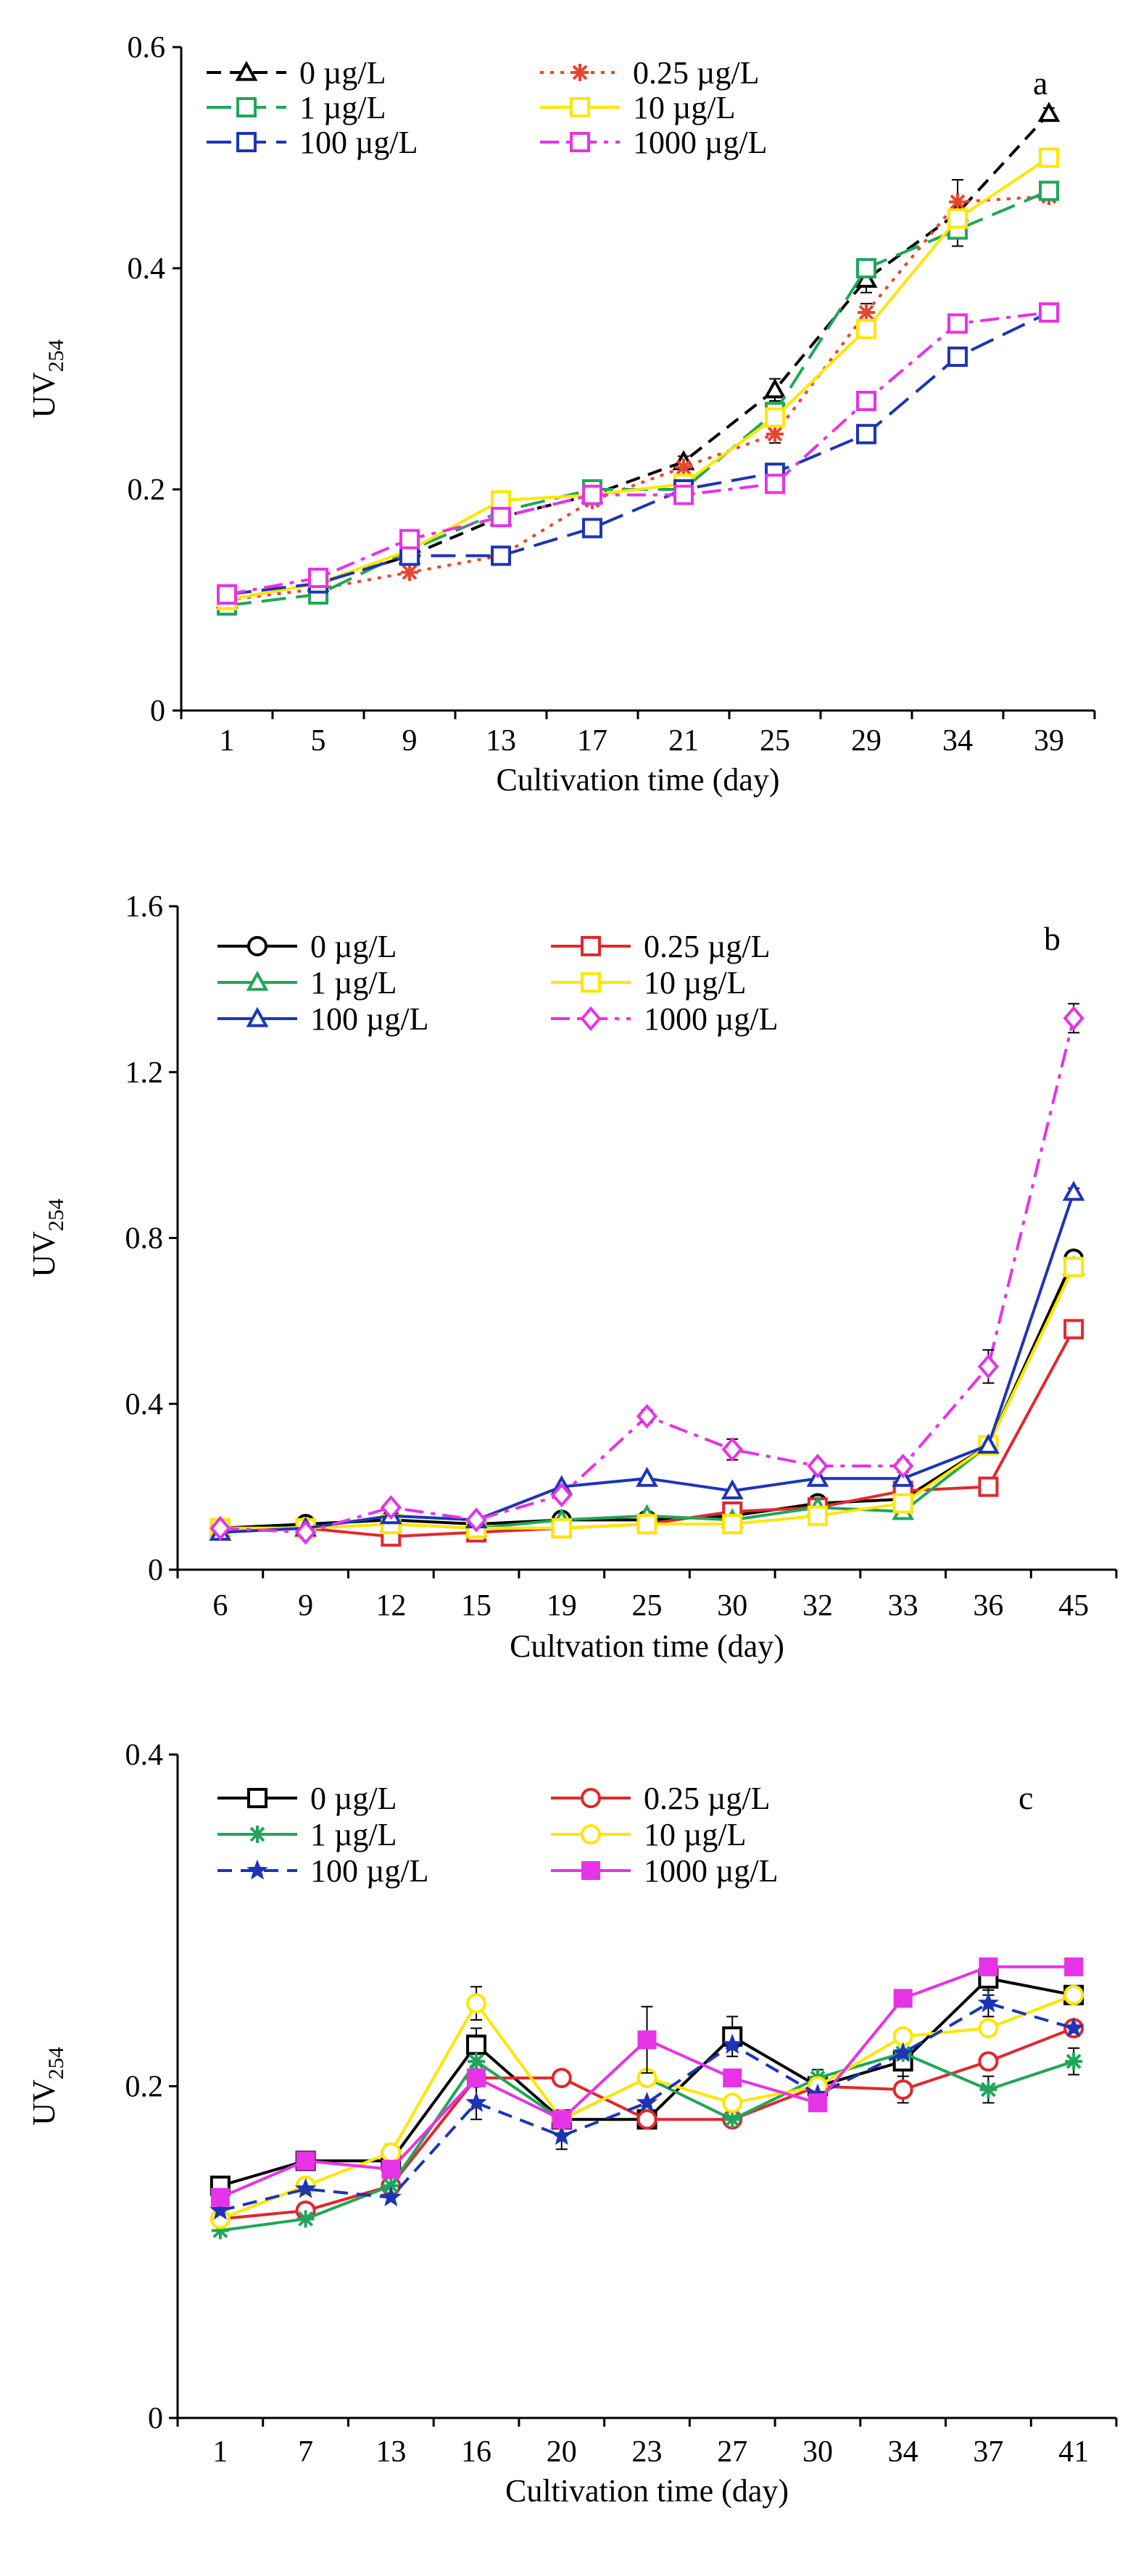  I want to click on legend-entry: 1 µg/L, so click(307, 983).